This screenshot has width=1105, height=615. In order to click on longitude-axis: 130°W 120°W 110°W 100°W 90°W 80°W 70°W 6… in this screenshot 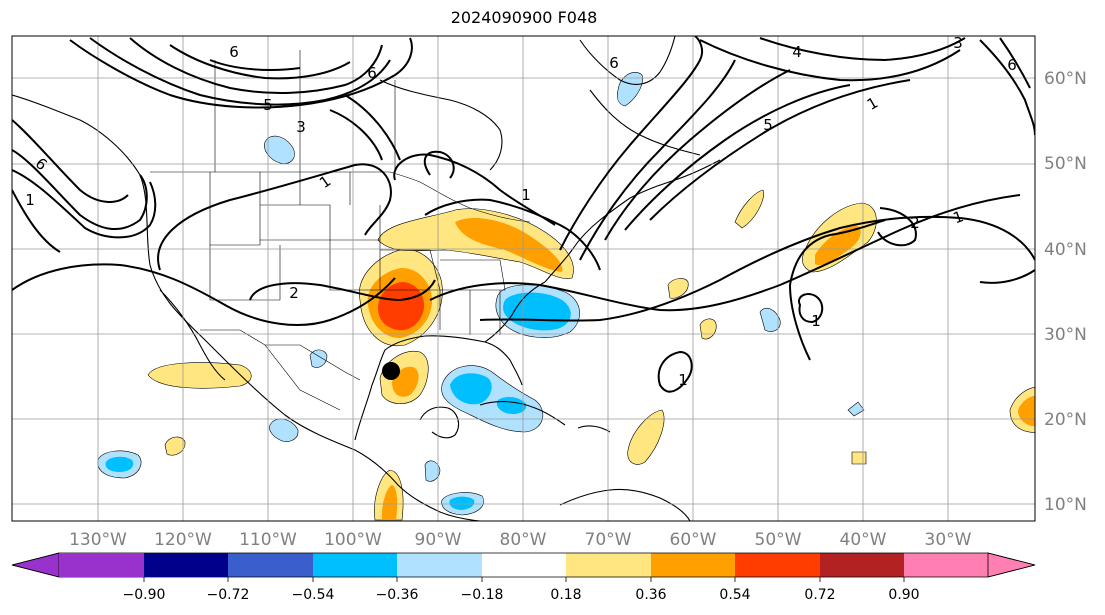, I will do `click(520, 540)`.